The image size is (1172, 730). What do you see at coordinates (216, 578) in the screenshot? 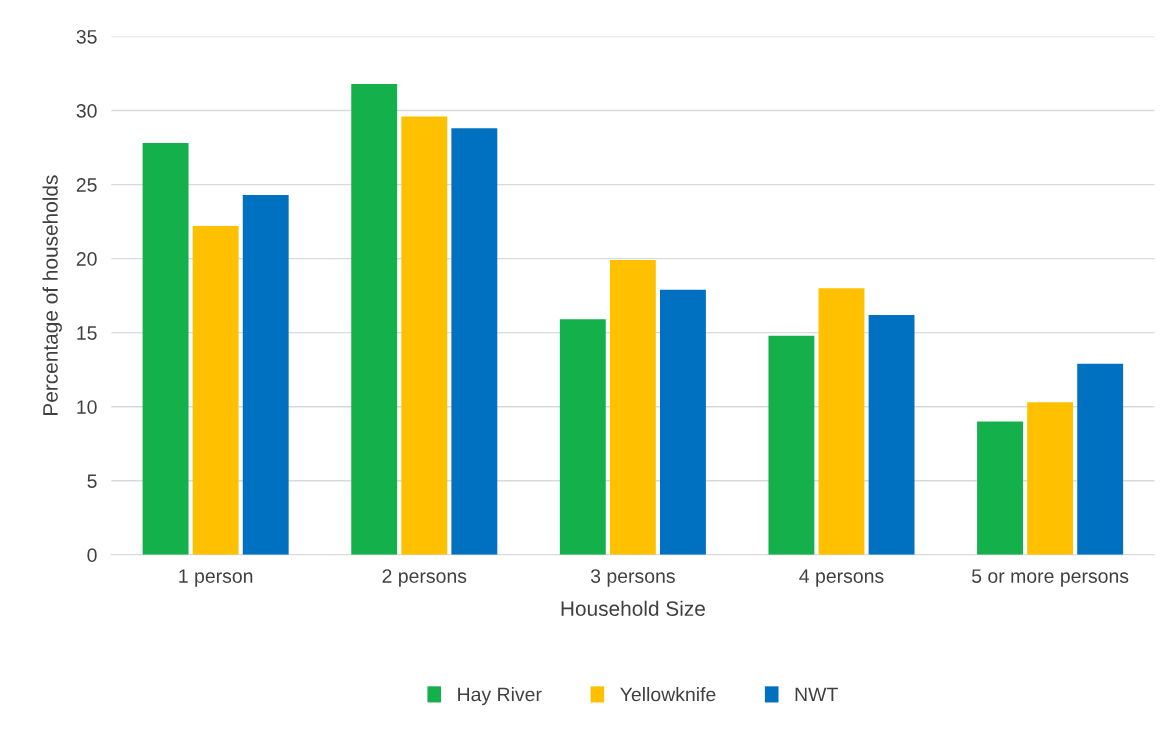
I see `x-tick-label: 1 person` at bounding box center [216, 578].